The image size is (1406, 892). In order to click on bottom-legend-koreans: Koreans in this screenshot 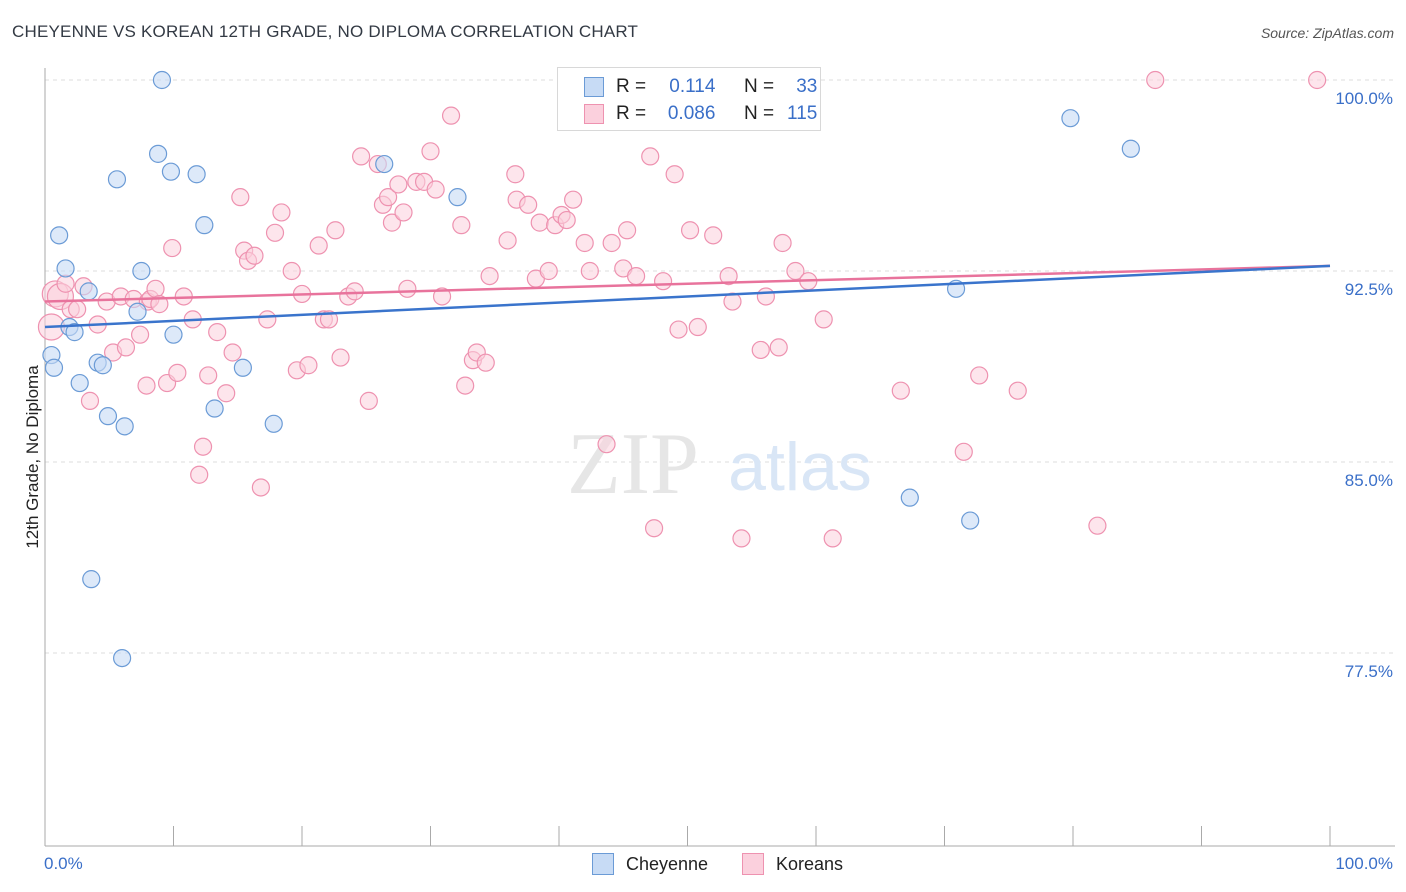, I will do `click(792, 864)`.